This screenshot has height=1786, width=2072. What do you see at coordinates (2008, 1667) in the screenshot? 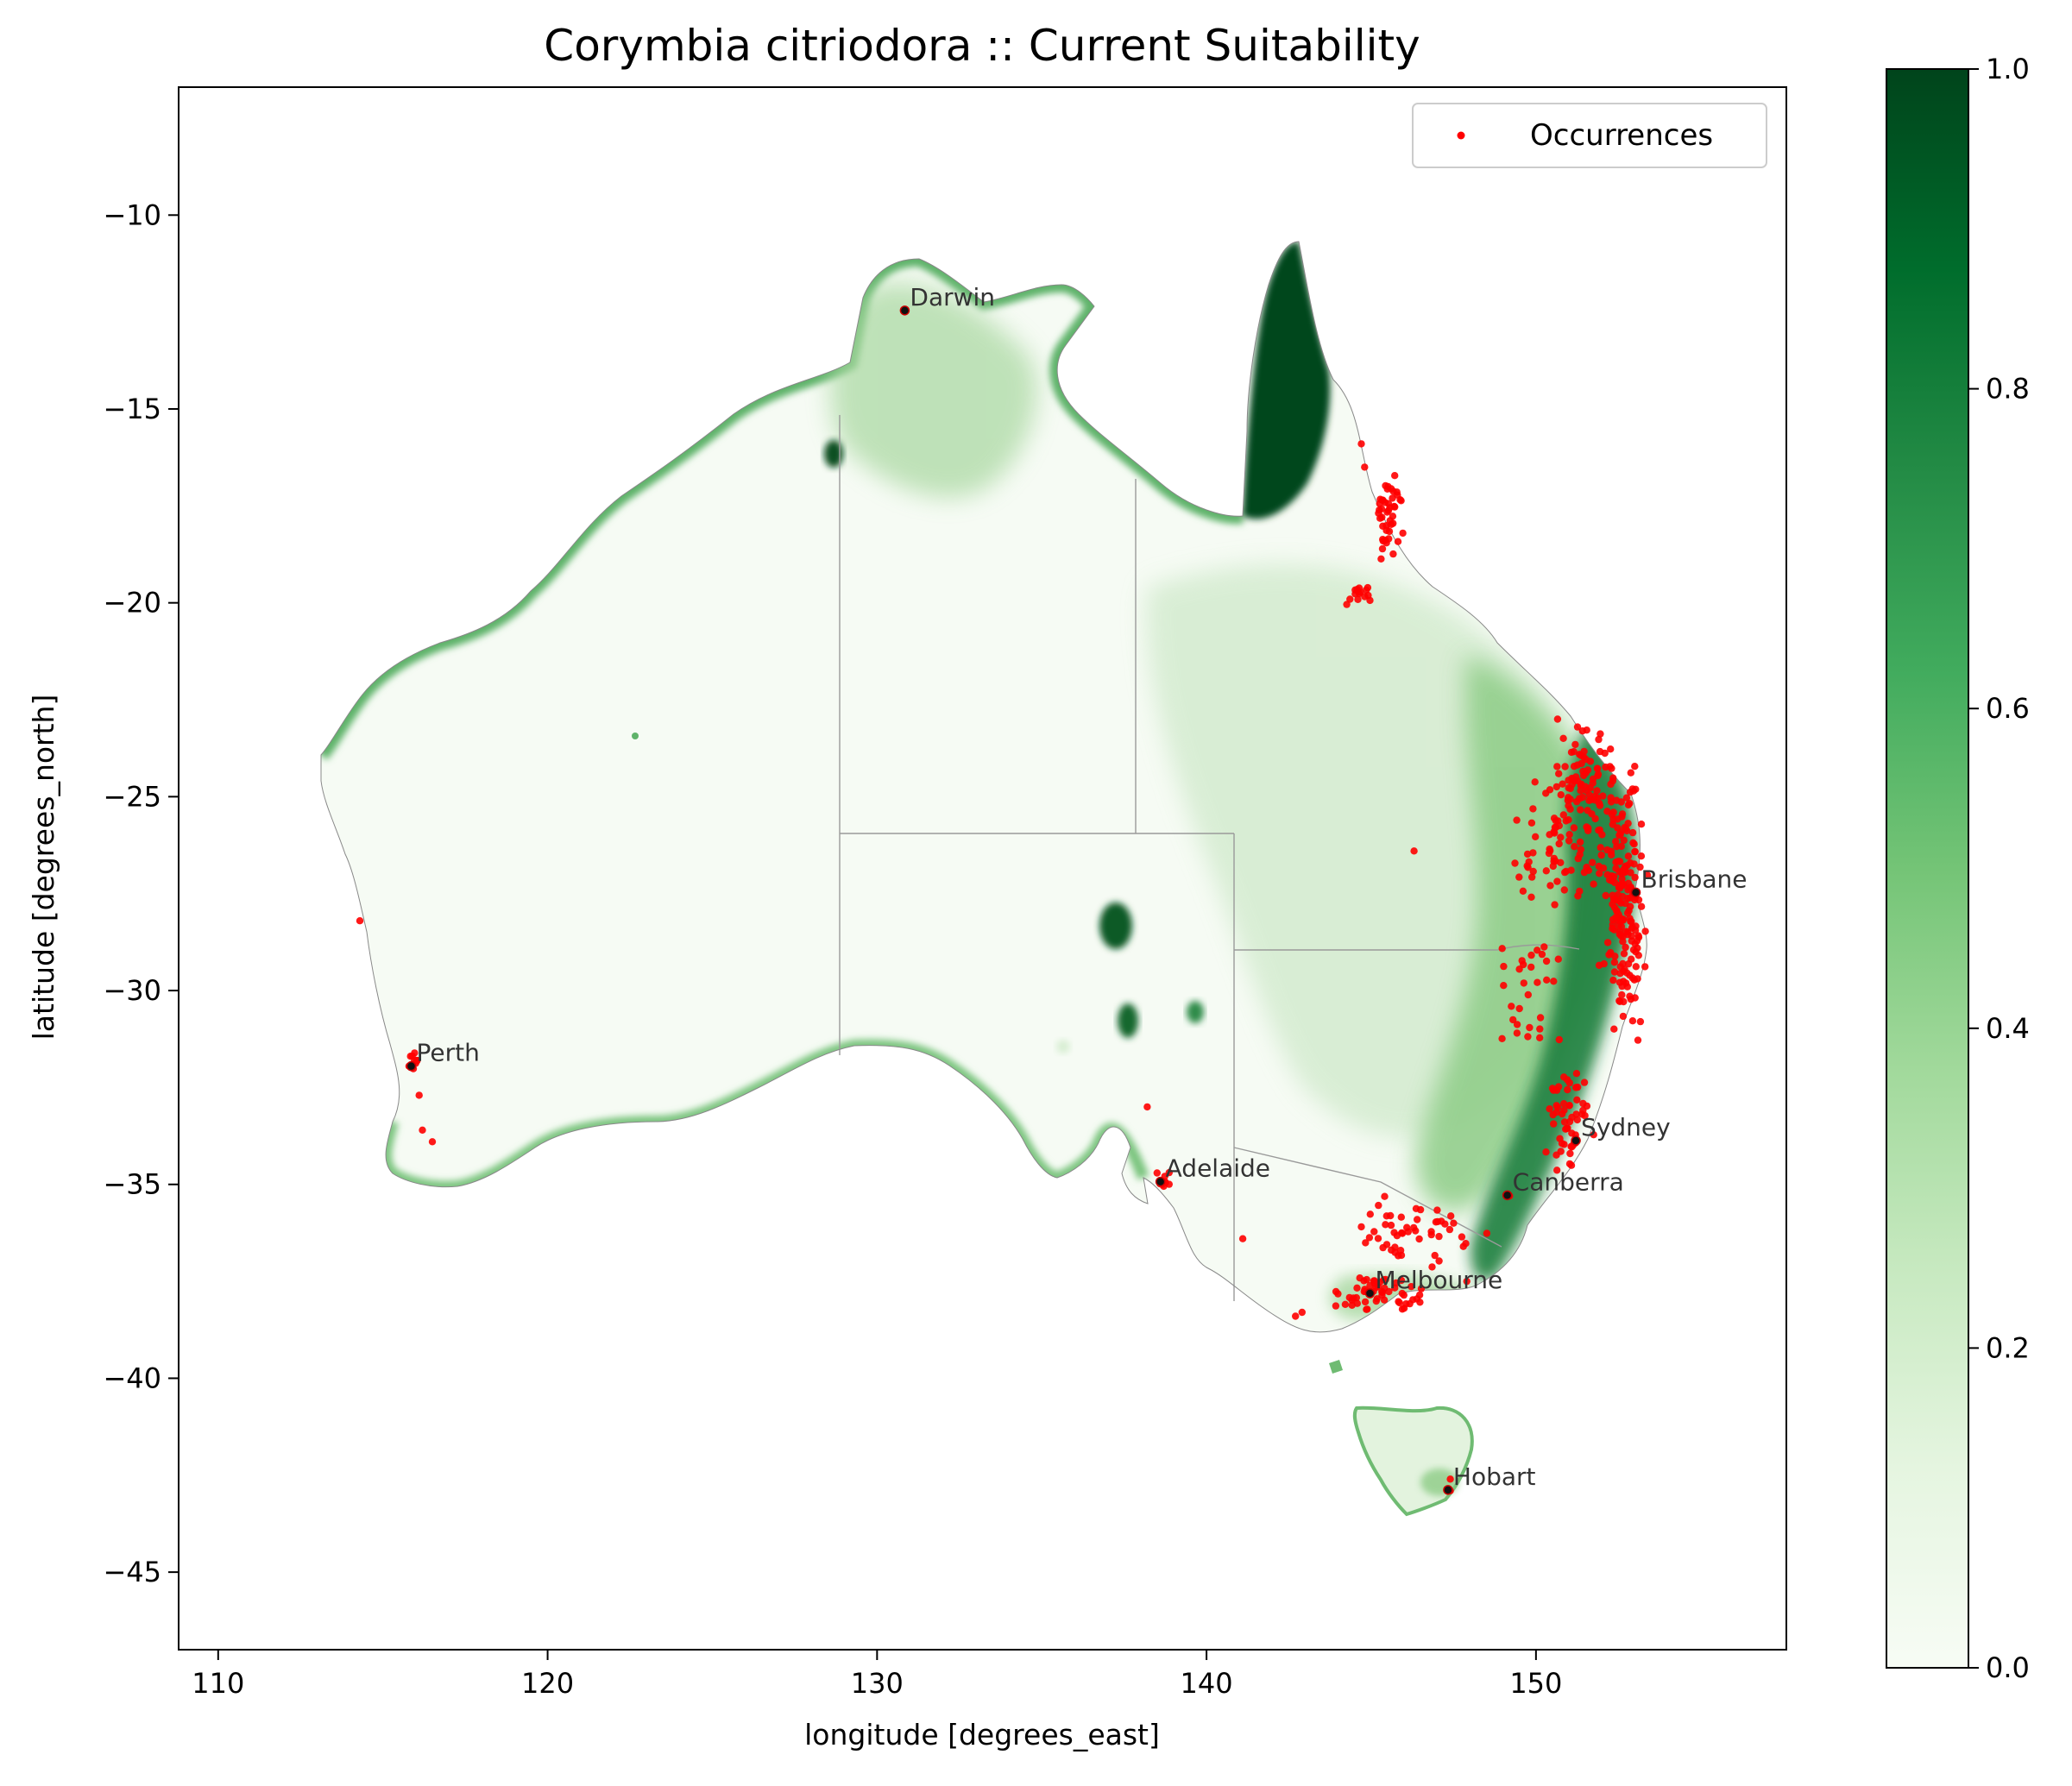
I see `colorbar-tick-label: 0.0` at bounding box center [2008, 1667].